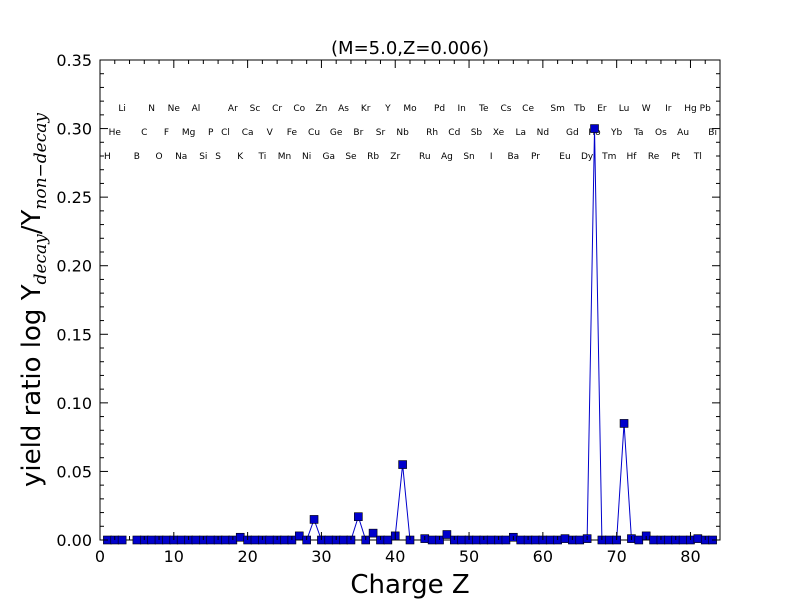  What do you see at coordinates (100, 556) in the screenshot?
I see `x-tick-label: 0` at bounding box center [100, 556].